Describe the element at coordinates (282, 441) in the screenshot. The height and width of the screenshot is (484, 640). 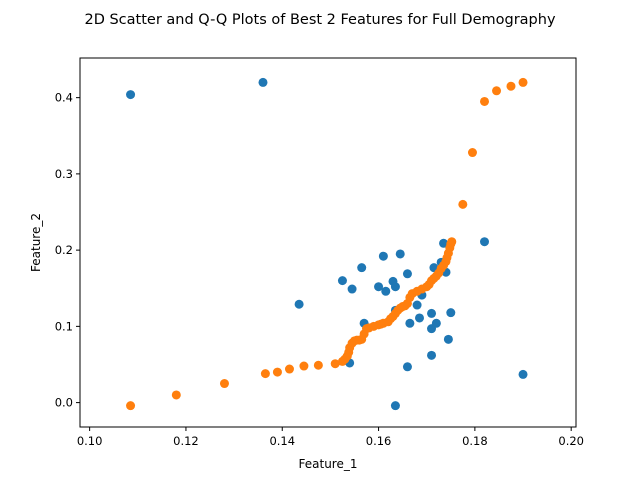
I see `x-tick-label: 0.14` at that location.